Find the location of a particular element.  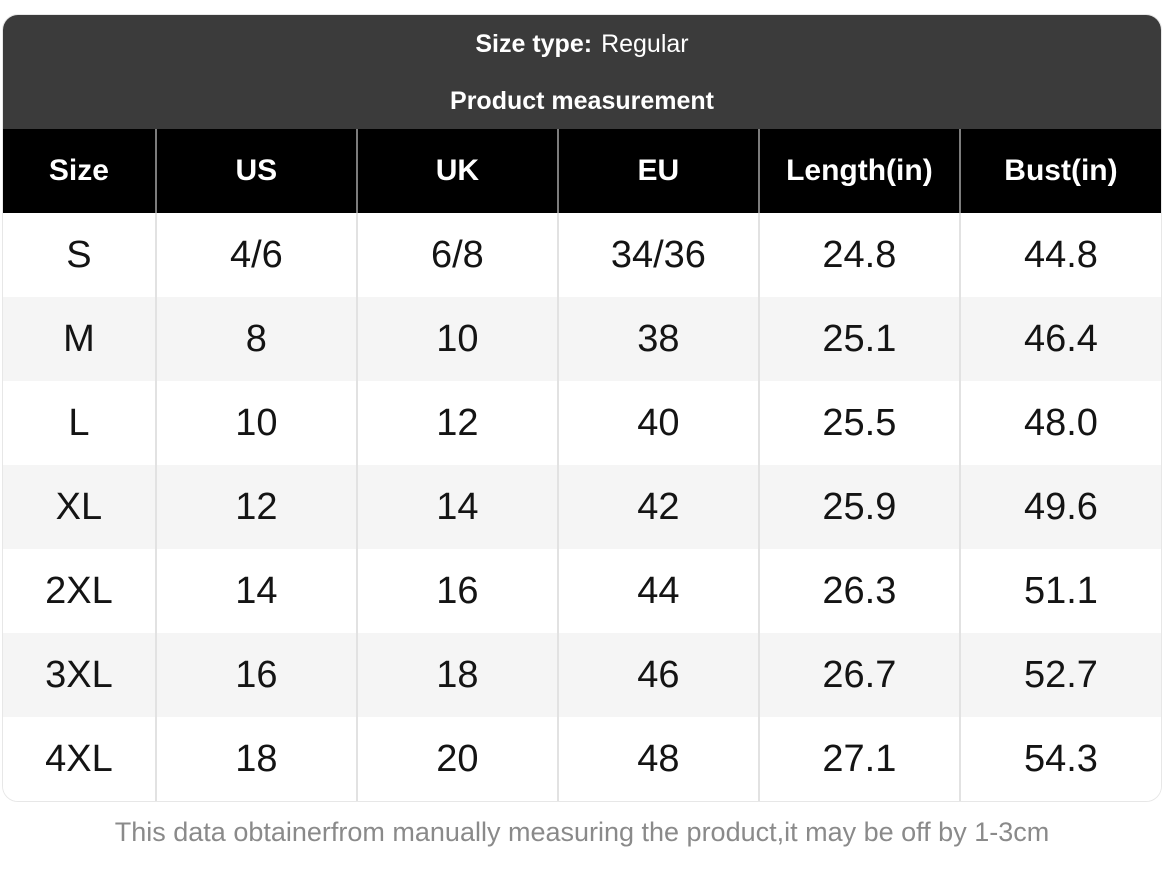

table-cell: 4XL is located at coordinates (79, 759).